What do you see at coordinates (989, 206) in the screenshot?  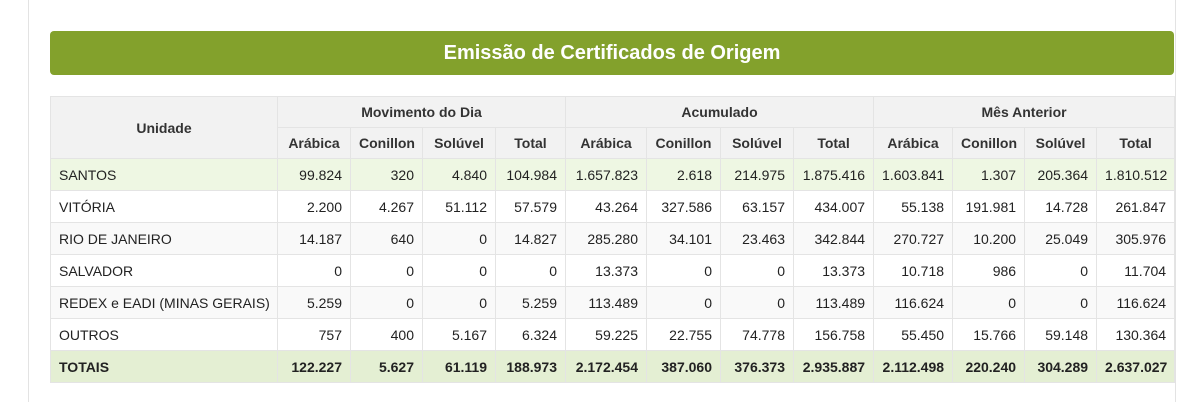 I see `value-cell: 191.981` at bounding box center [989, 206].